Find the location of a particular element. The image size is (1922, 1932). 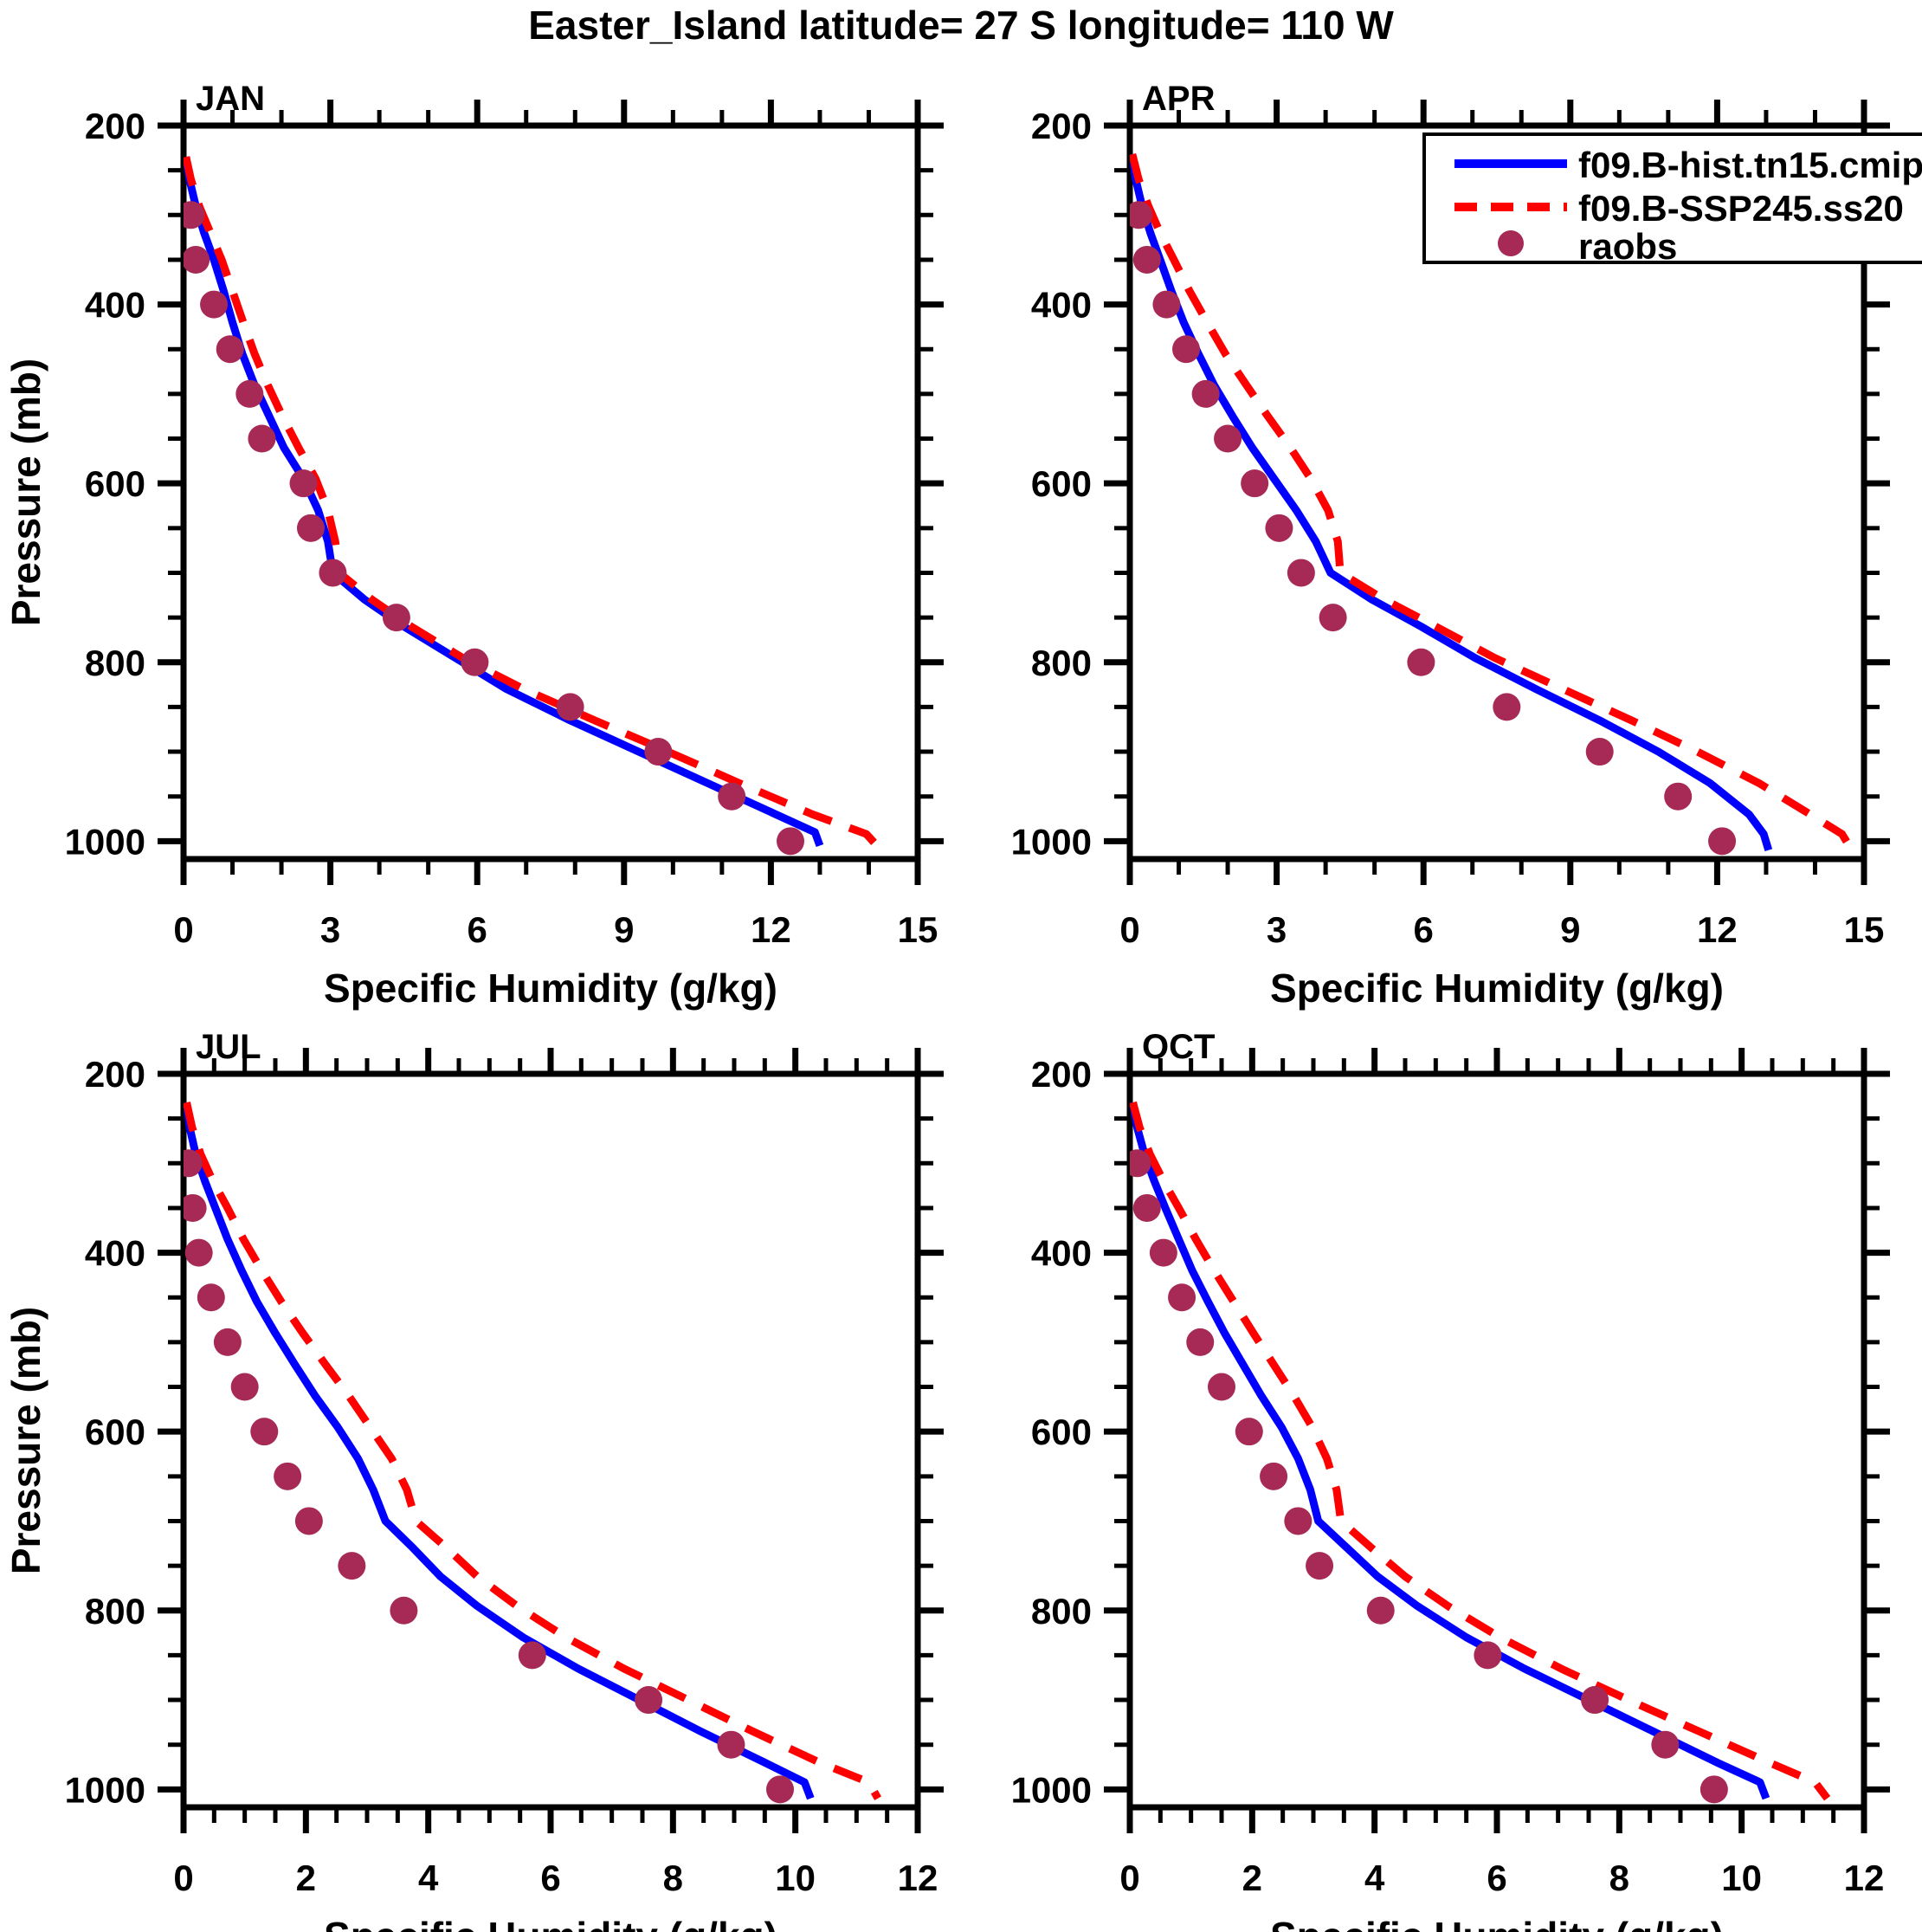

legend-entry-raobs: raobs is located at coordinates (1587, 246).